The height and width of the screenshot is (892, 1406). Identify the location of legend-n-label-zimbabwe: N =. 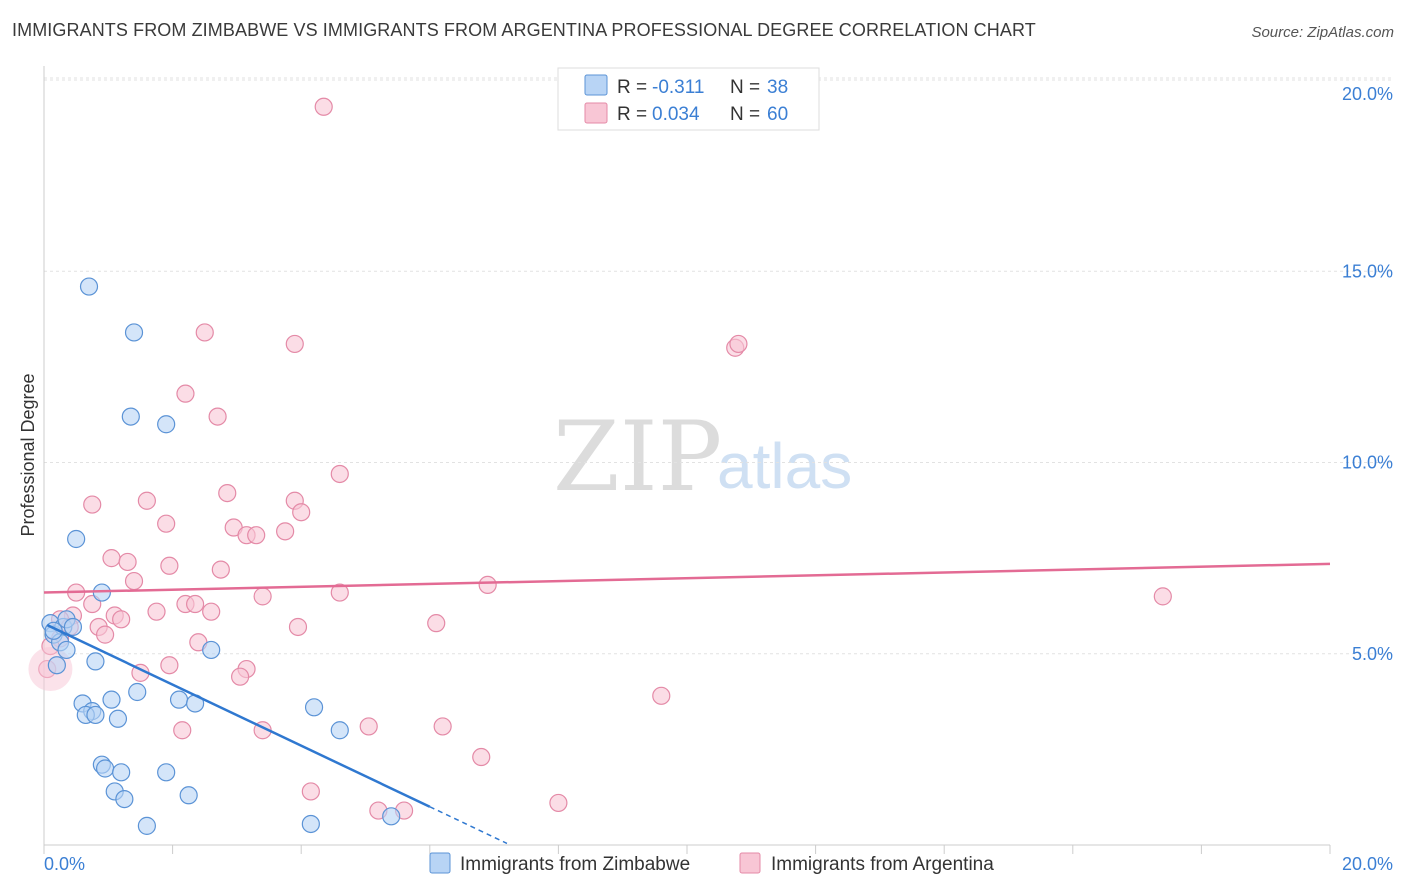
(745, 87).